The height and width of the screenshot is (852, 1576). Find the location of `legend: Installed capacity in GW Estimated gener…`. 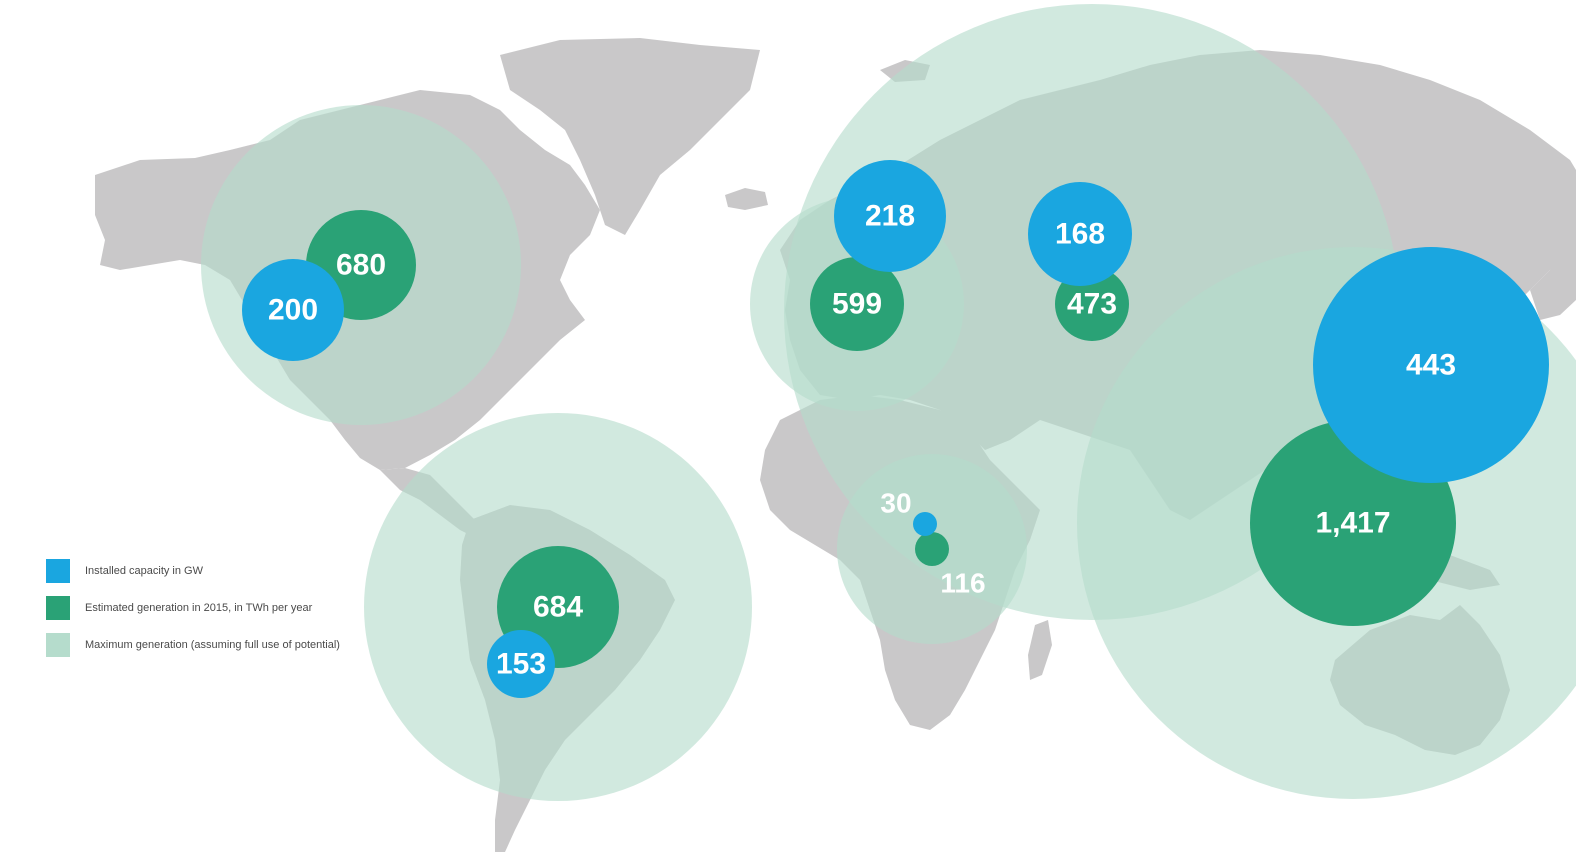

legend: Installed capacity in GW Estimated gener… is located at coordinates (216, 614).